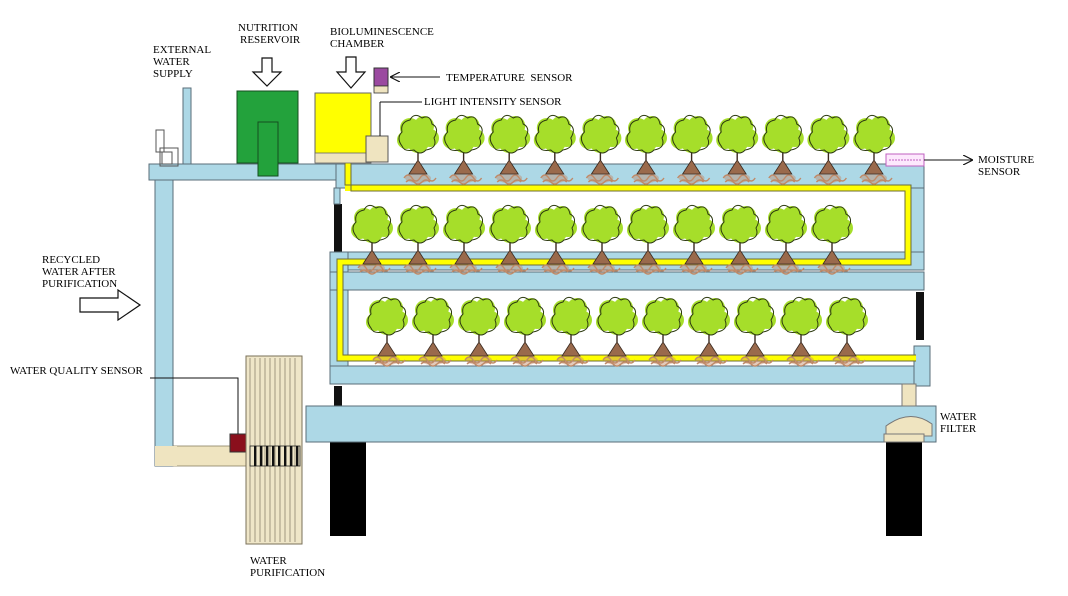  What do you see at coordinates (958, 417) in the screenshot?
I see `label-water-filter-1: WATER` at bounding box center [958, 417].